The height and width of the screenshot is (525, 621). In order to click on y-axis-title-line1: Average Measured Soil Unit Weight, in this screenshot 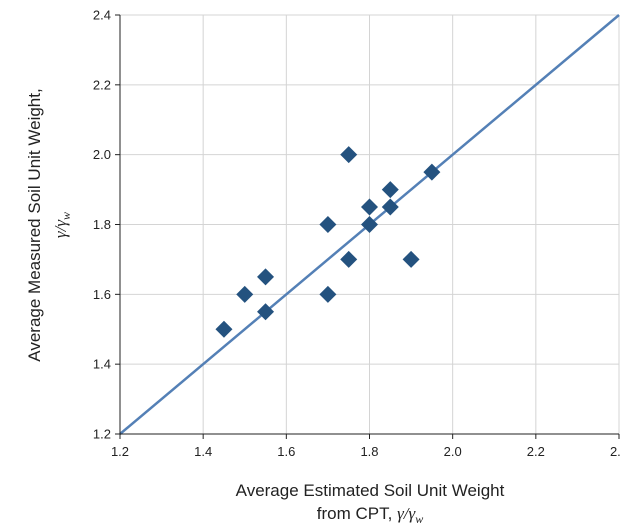, I will do `click(34, 224)`.